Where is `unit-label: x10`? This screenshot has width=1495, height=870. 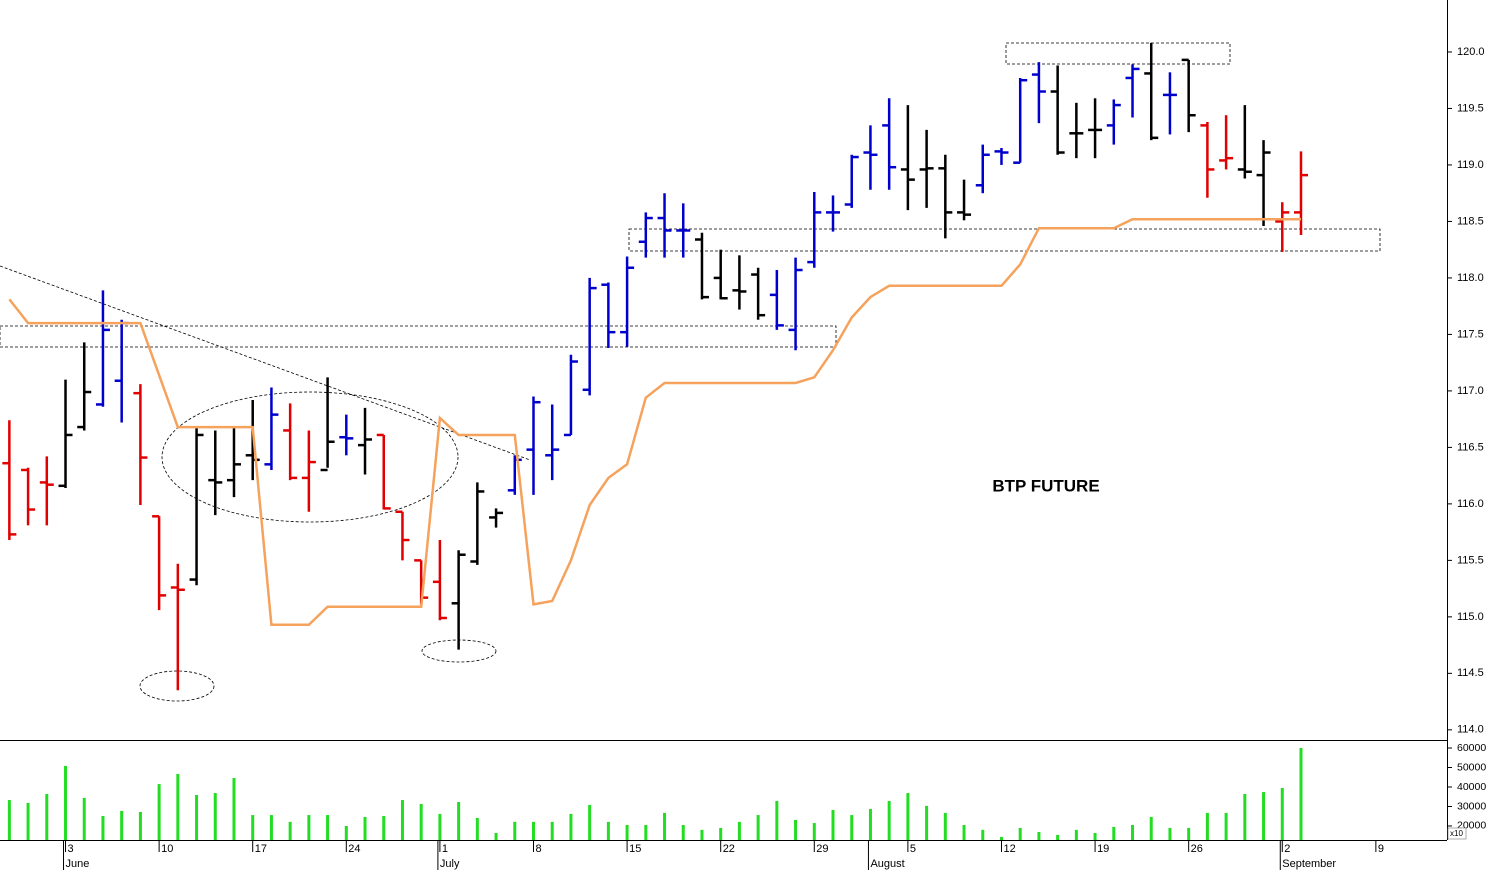 unit-label: x10 is located at coordinates (1456, 833).